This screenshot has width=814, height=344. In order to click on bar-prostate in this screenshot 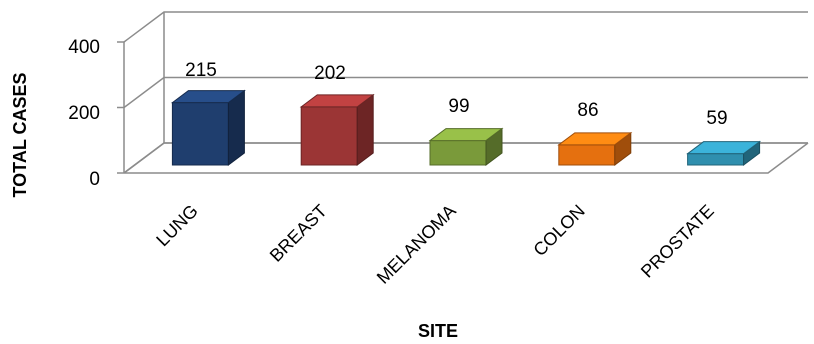, I will do `click(724, 153)`.